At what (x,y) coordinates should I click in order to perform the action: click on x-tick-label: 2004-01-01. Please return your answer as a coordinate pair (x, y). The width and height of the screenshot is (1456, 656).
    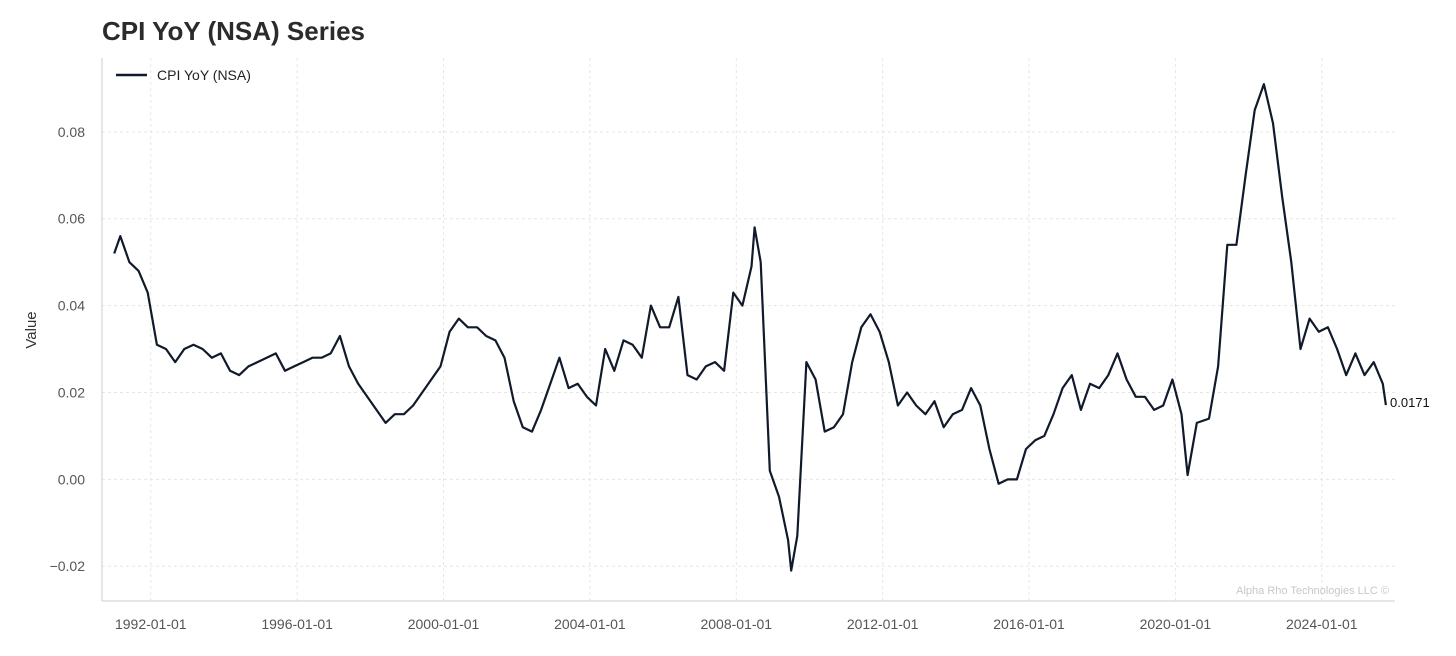
    Looking at the image, I should click on (590, 624).